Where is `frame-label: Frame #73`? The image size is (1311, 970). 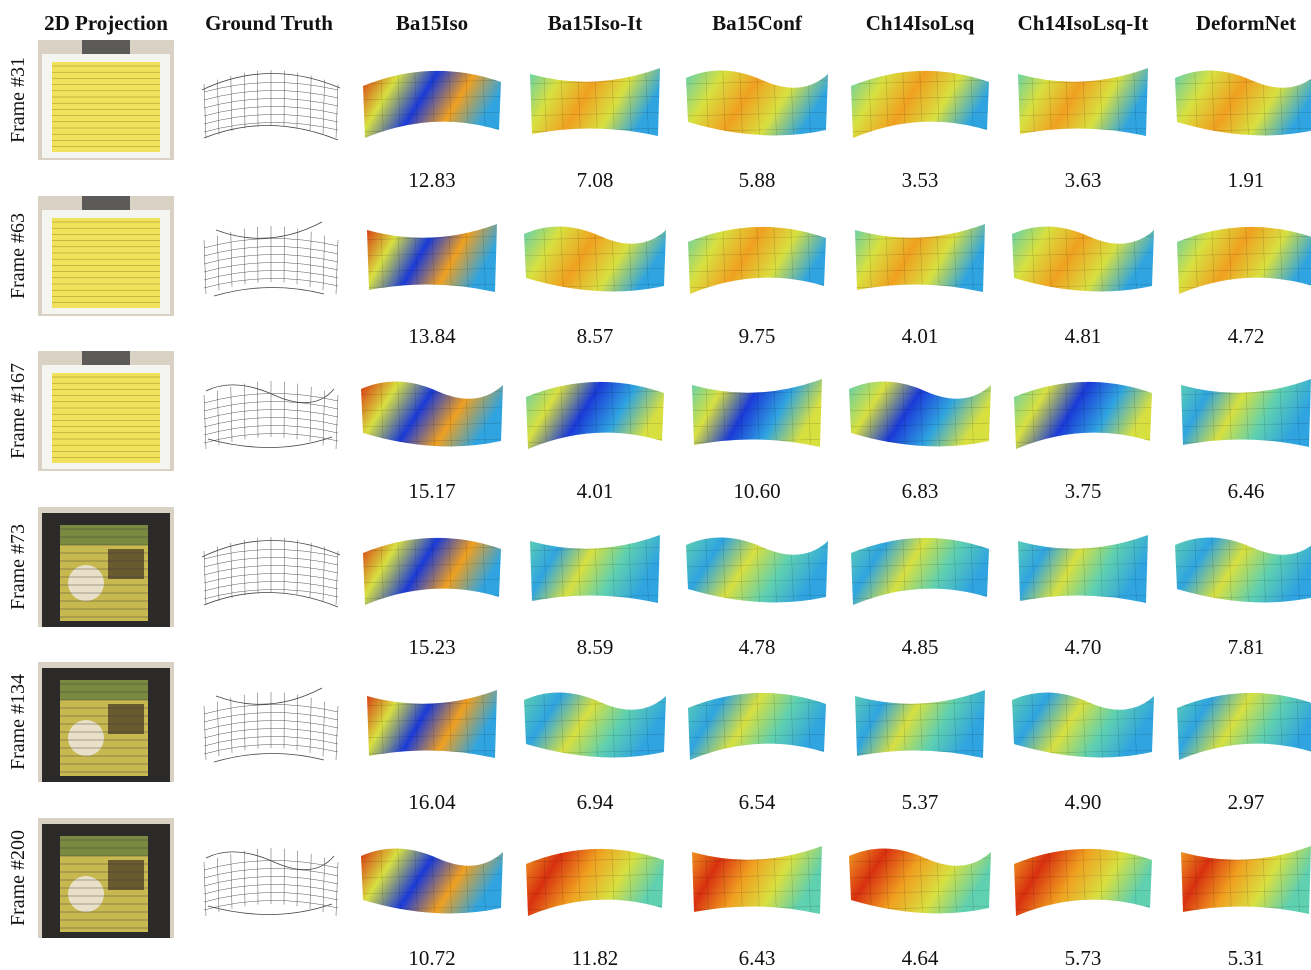 frame-label: Frame #73 is located at coordinates (18, 567).